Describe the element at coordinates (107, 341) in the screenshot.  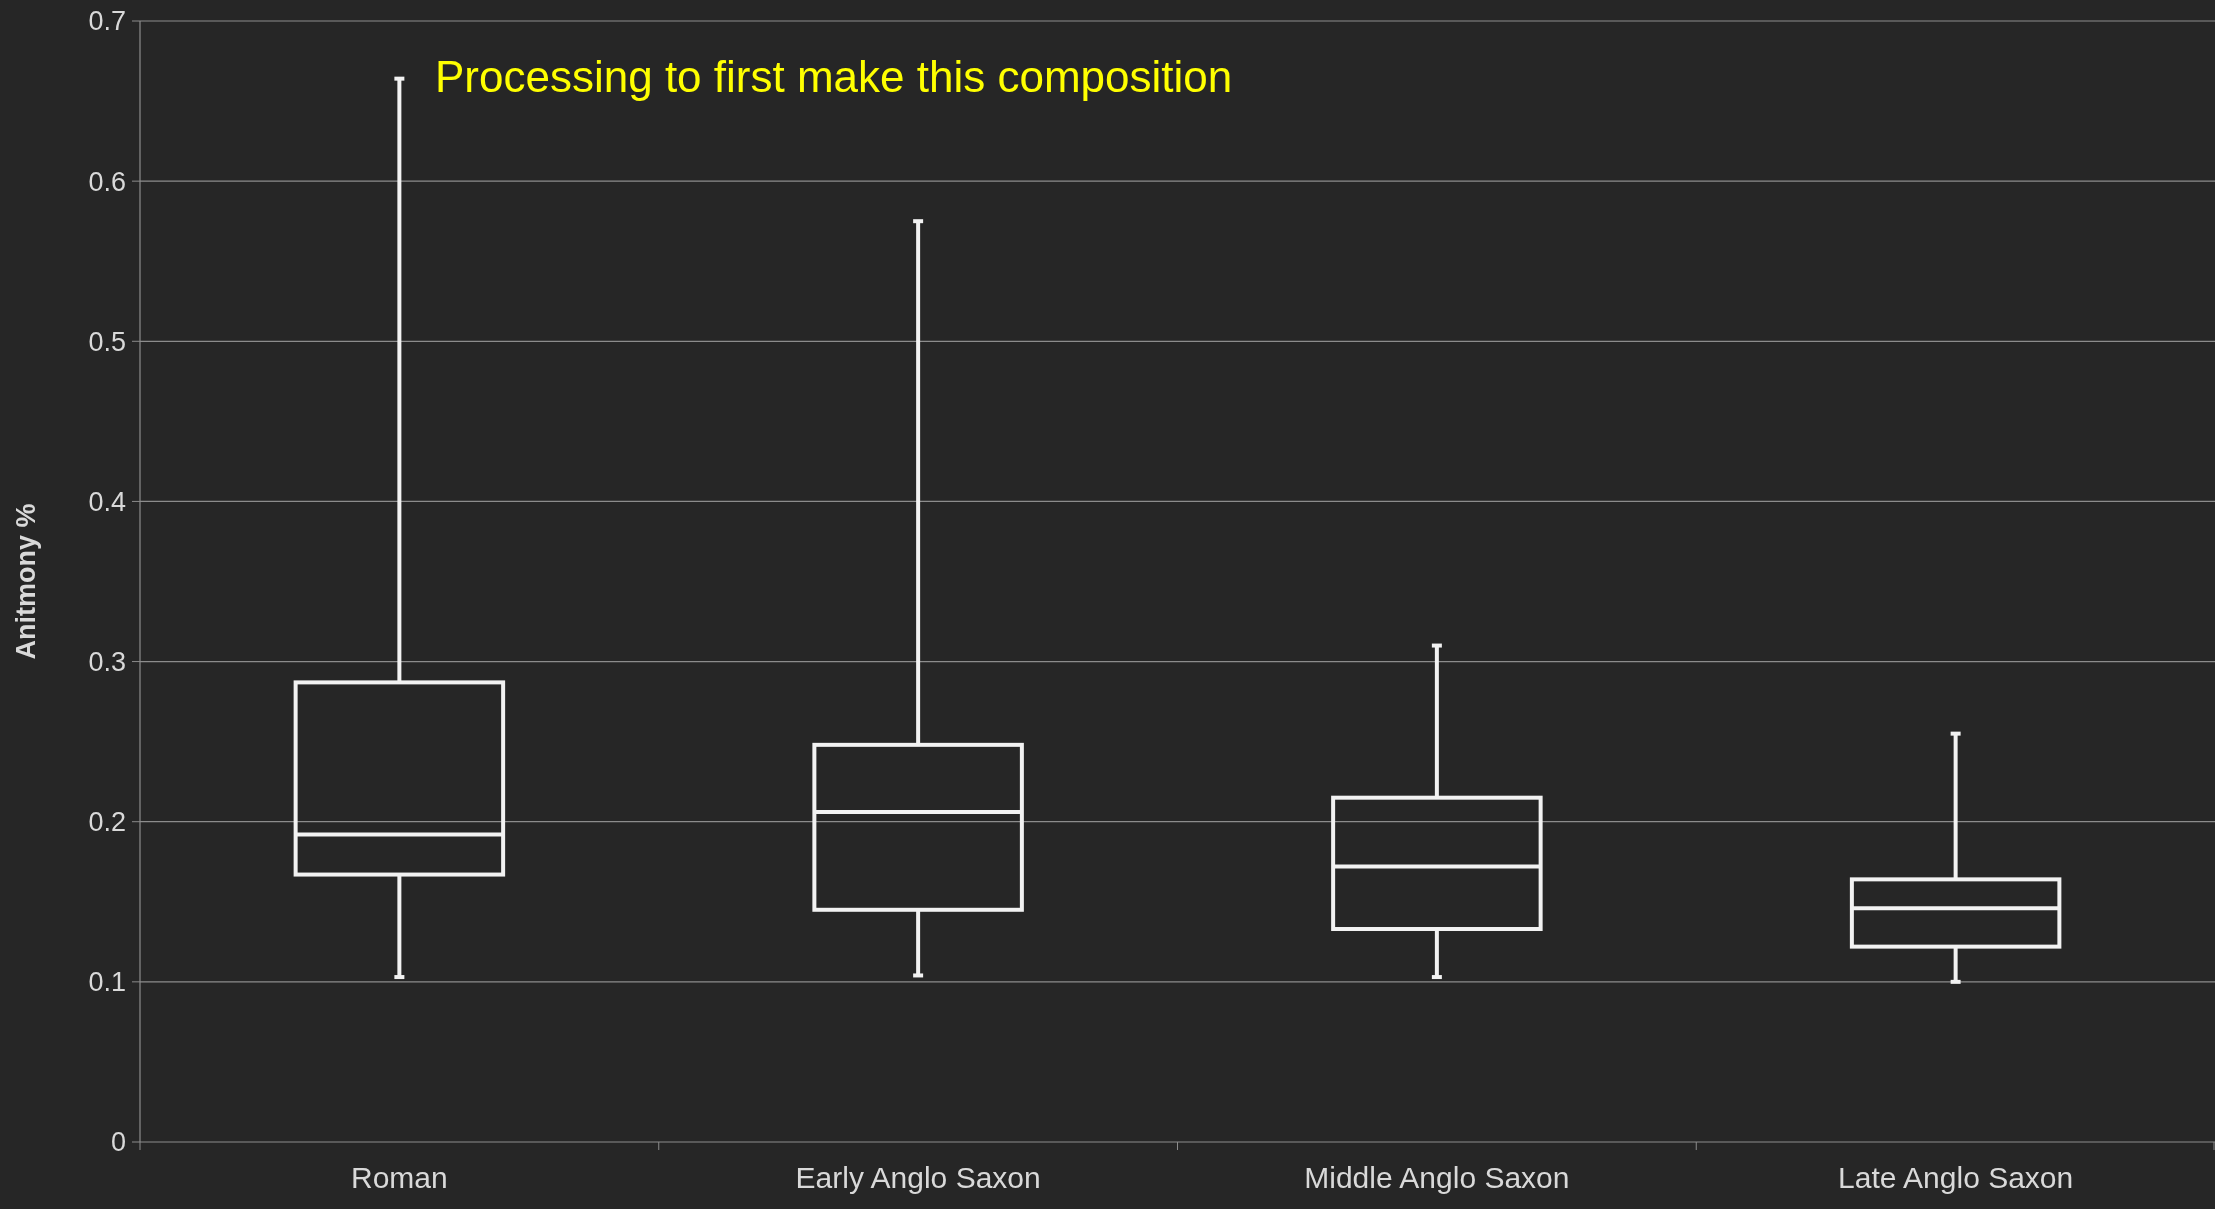
I see `y-tick-label: 0.5` at that location.